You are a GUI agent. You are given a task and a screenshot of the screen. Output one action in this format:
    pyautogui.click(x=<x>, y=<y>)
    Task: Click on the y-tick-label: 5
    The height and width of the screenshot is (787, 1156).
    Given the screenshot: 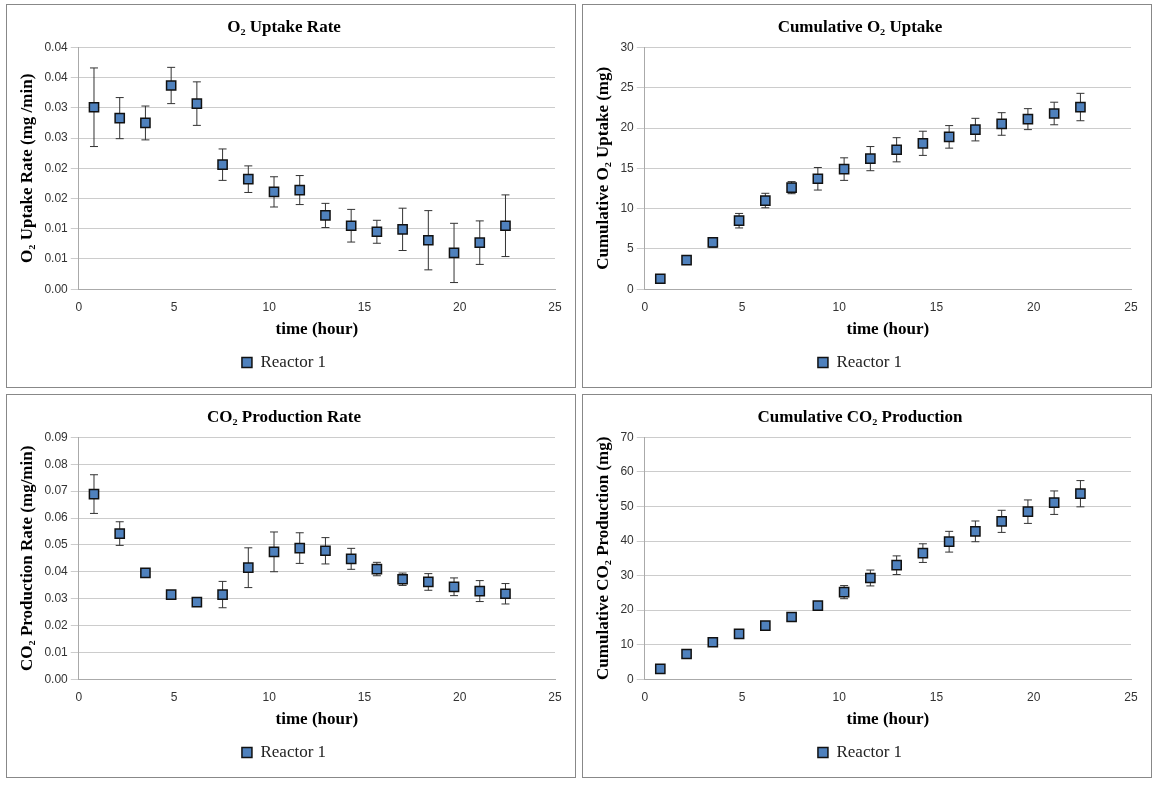 What is the action you would take?
    pyautogui.click(x=631, y=248)
    